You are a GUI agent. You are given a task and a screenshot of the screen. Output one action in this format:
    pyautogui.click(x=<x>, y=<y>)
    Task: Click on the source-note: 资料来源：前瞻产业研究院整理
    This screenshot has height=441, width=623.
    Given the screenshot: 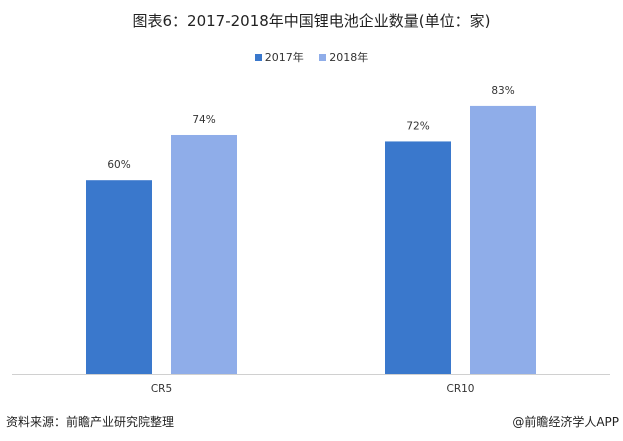 What is the action you would take?
    pyautogui.click(x=90, y=422)
    